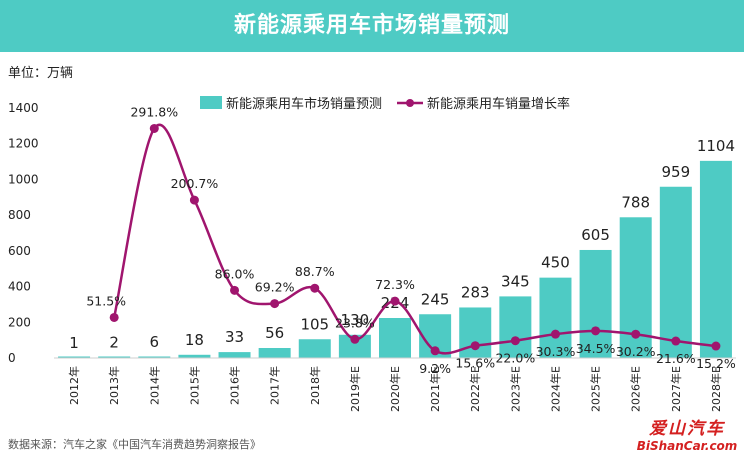 The width and height of the screenshot is (744, 459). What do you see at coordinates (315, 271) in the screenshot?
I see `growth-rate-label: 88.7%` at bounding box center [315, 271].